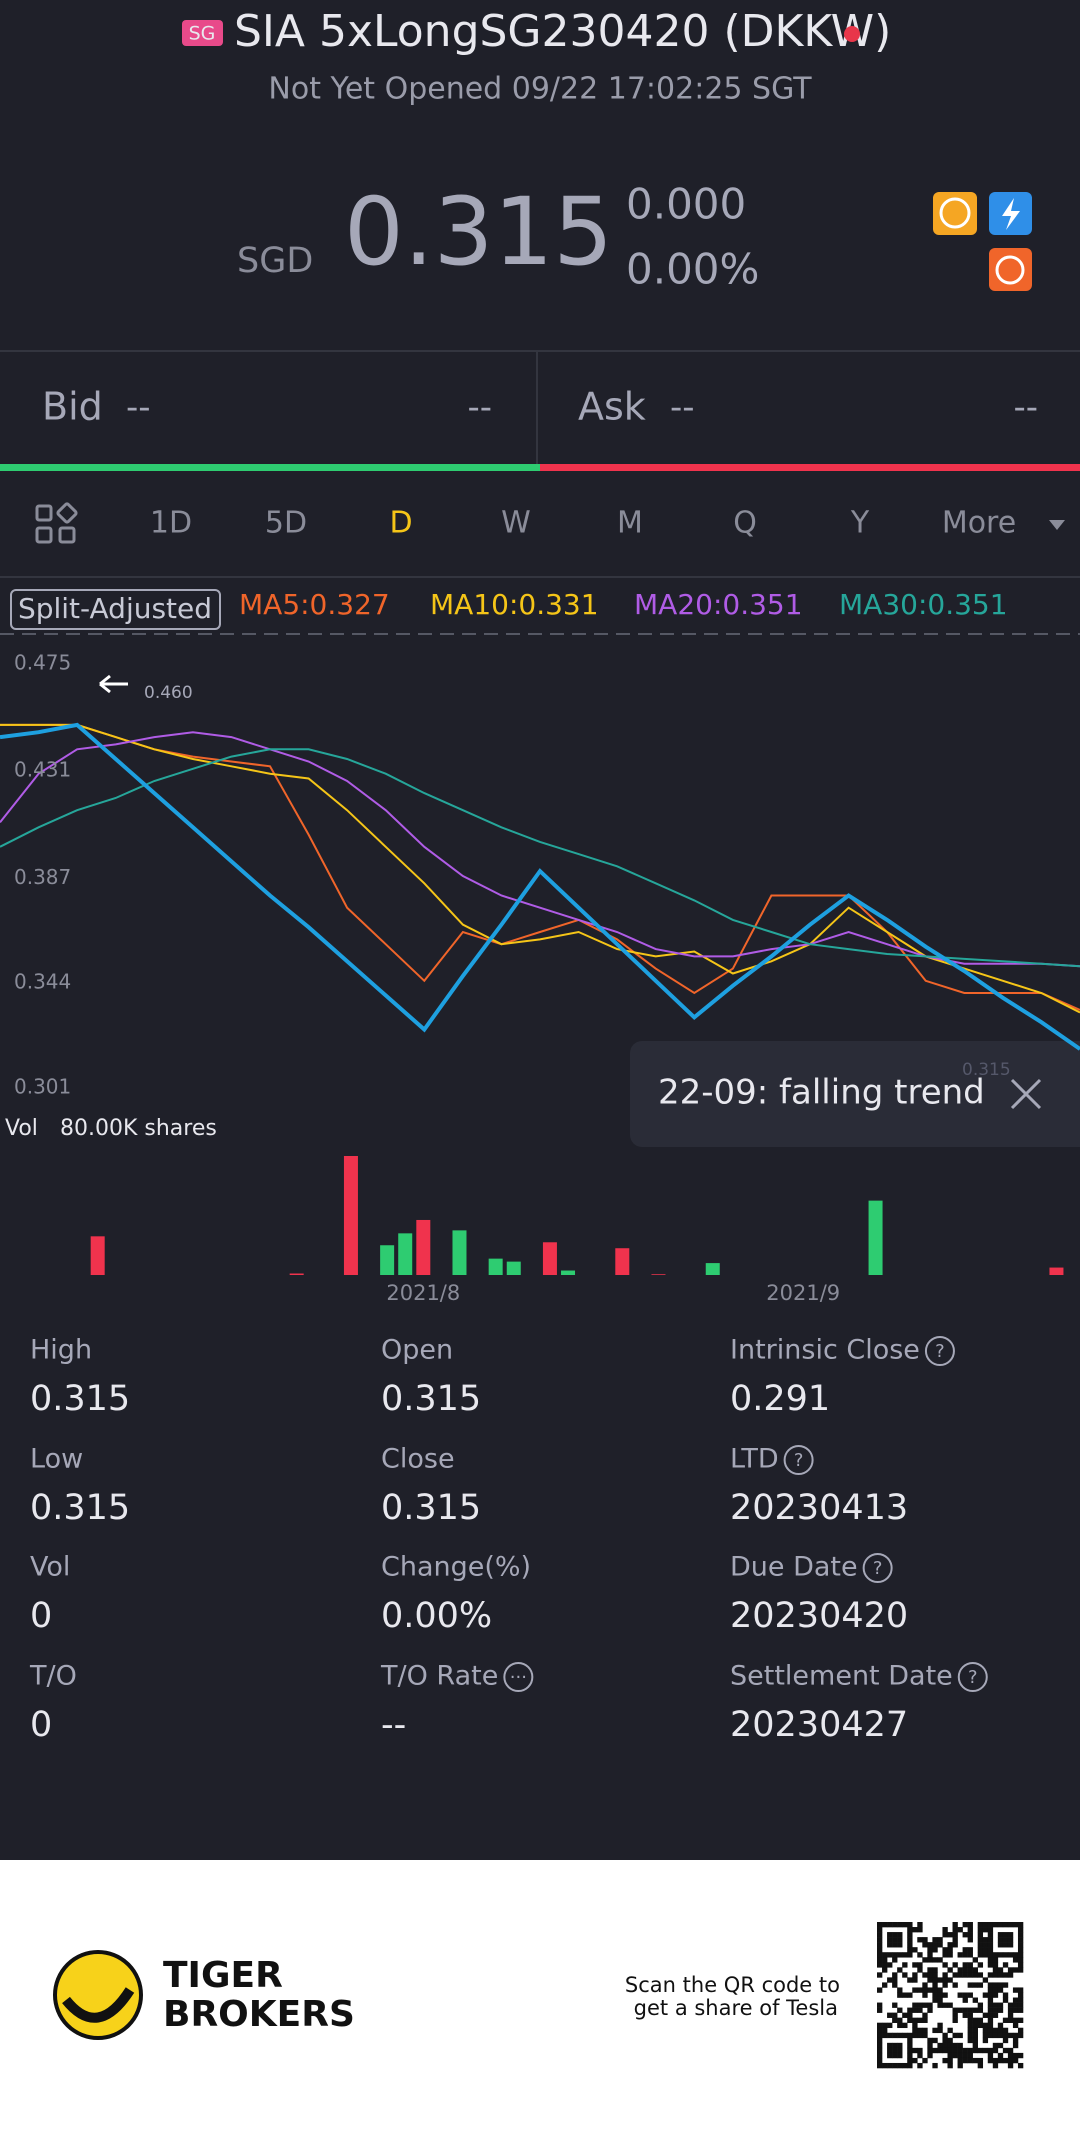  I want to click on chart-glyph, so click(1010, 270).